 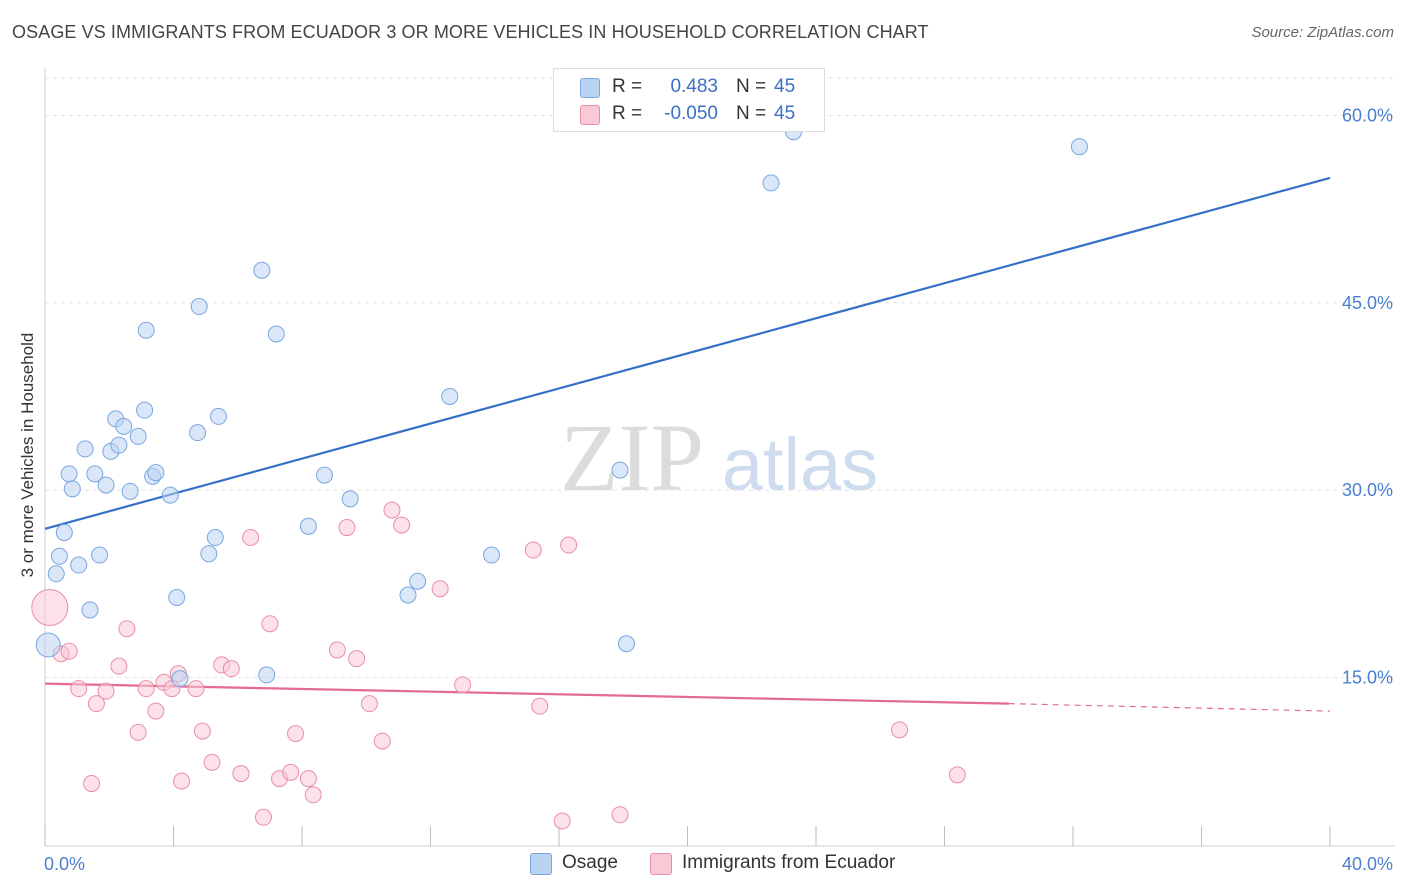 I want to click on r-value: 0.483, so click(x=694, y=86).